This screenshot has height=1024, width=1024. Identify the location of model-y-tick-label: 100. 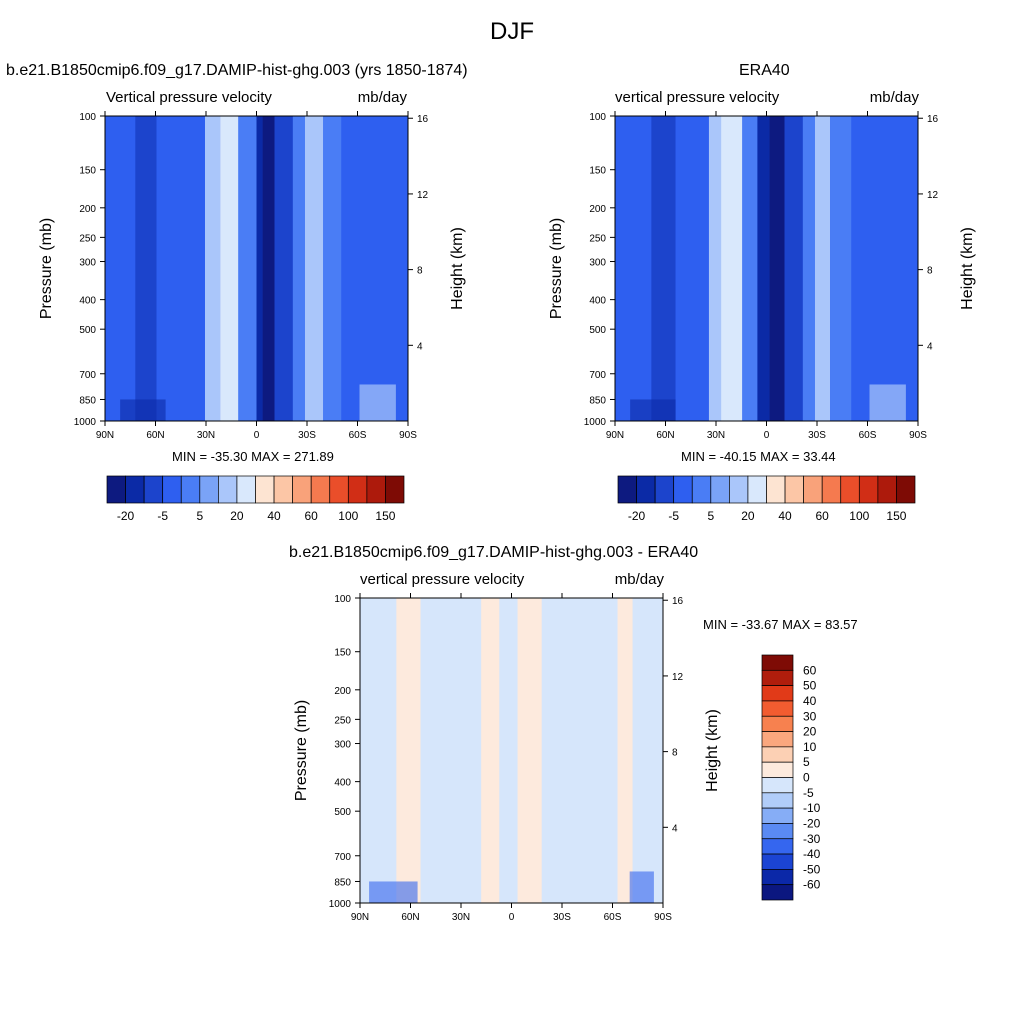
(87, 117).